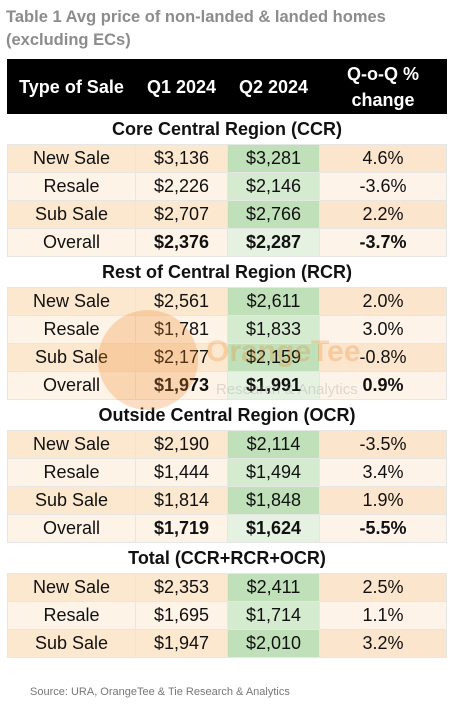  I want to click on change-value: -3.5%, so click(383, 444).